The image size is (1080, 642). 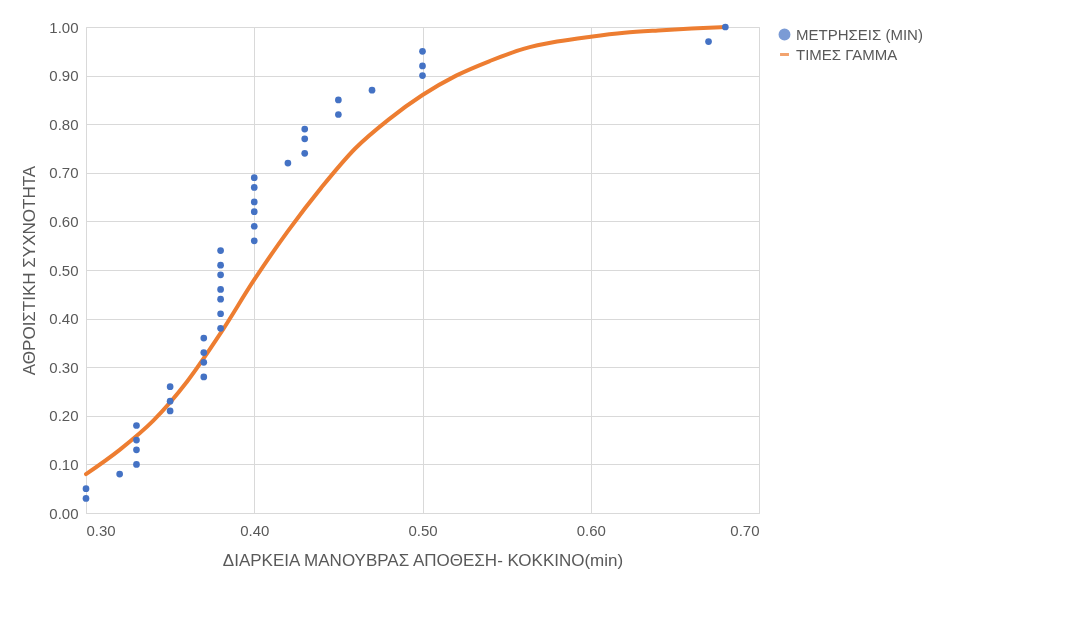 I want to click on y-tick-label: 0.30, so click(x=64, y=367).